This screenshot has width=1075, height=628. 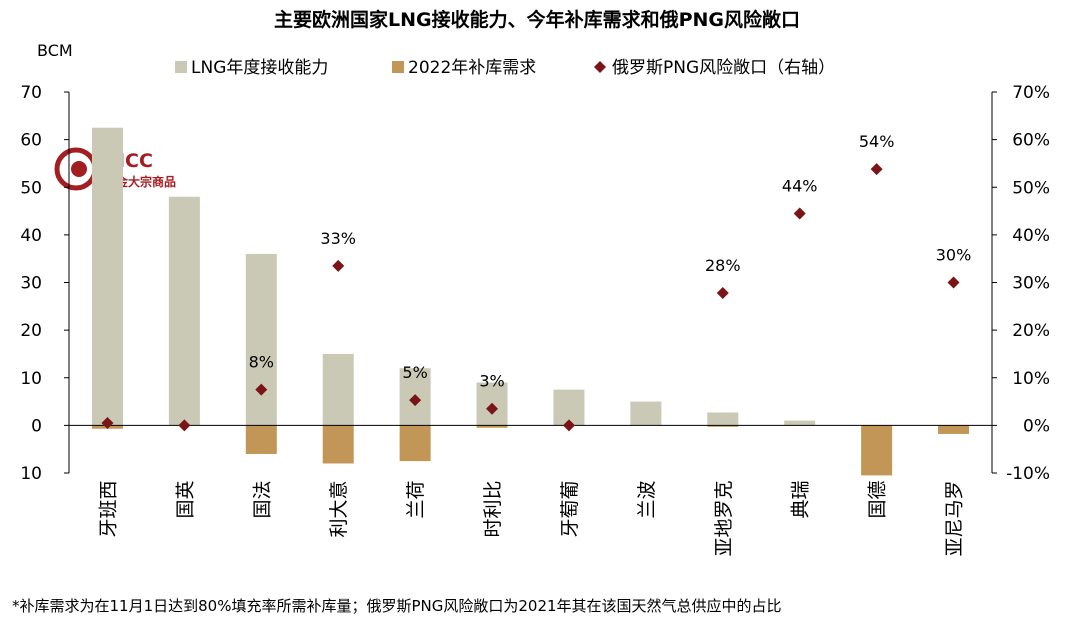 What do you see at coordinates (55, 50) in the screenshot?
I see `left-axis-unit: BCM` at bounding box center [55, 50].